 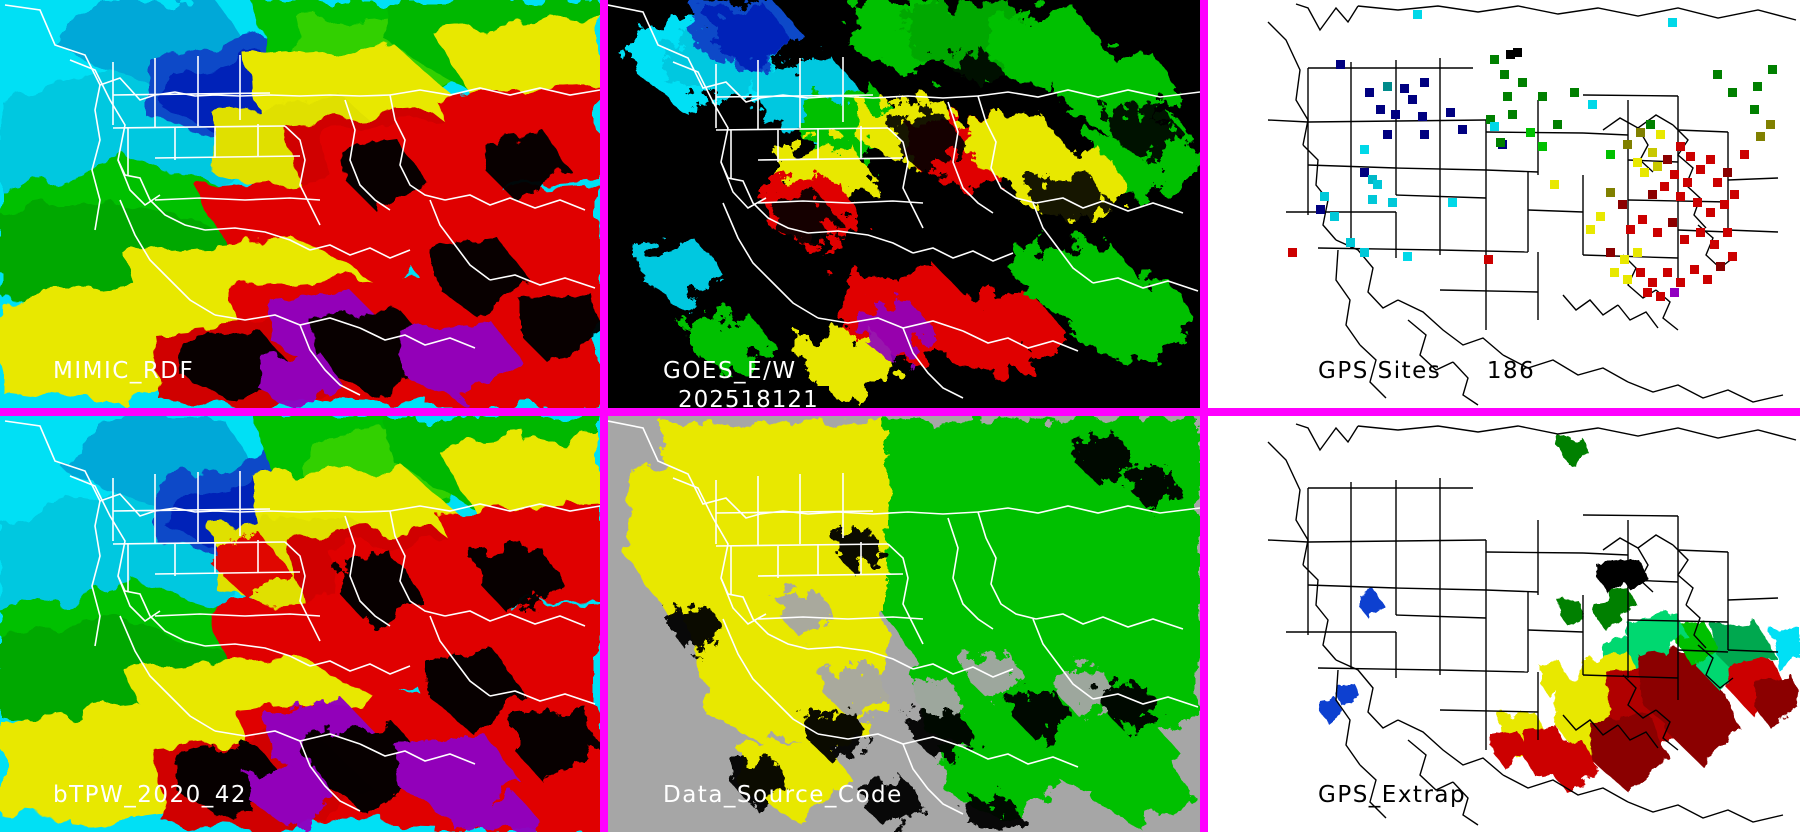 What do you see at coordinates (783, 795) in the screenshot?
I see `panel-label-data-source-code: Data_Source_Code` at bounding box center [783, 795].